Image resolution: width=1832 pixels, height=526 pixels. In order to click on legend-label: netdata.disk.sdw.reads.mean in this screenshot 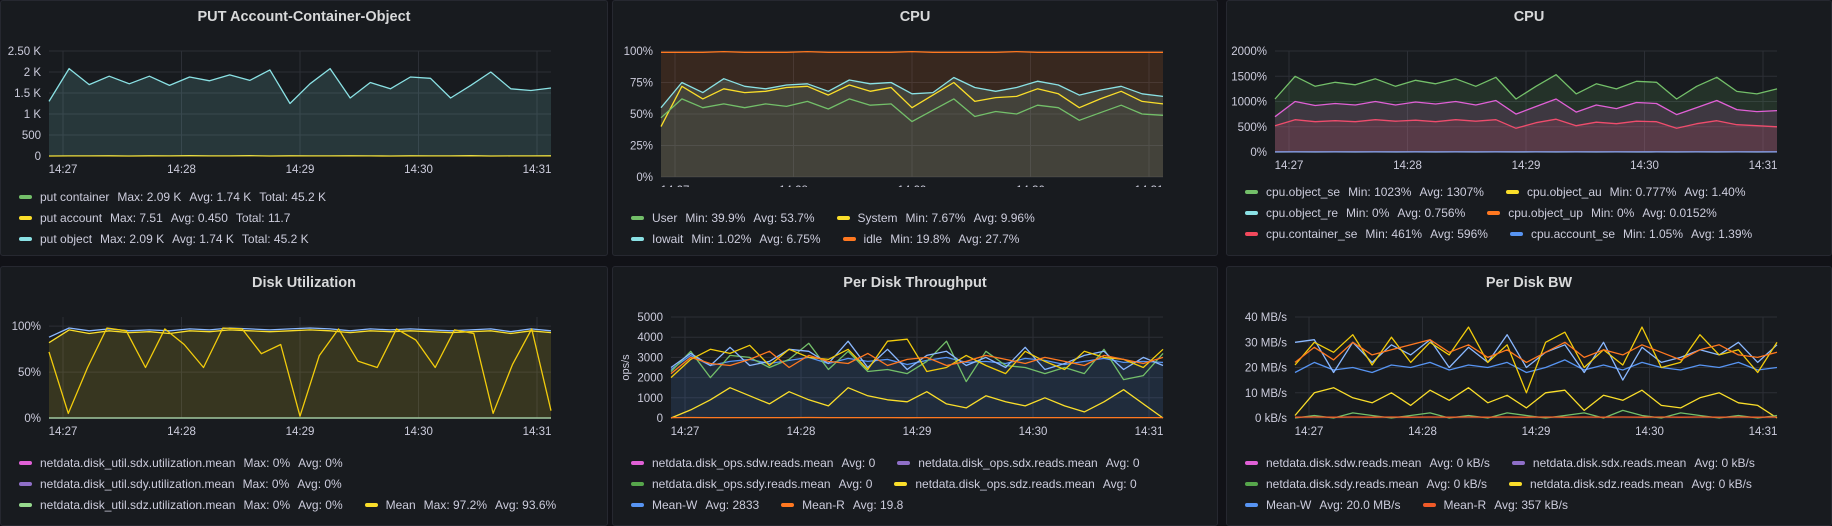, I will do `click(1344, 463)`.